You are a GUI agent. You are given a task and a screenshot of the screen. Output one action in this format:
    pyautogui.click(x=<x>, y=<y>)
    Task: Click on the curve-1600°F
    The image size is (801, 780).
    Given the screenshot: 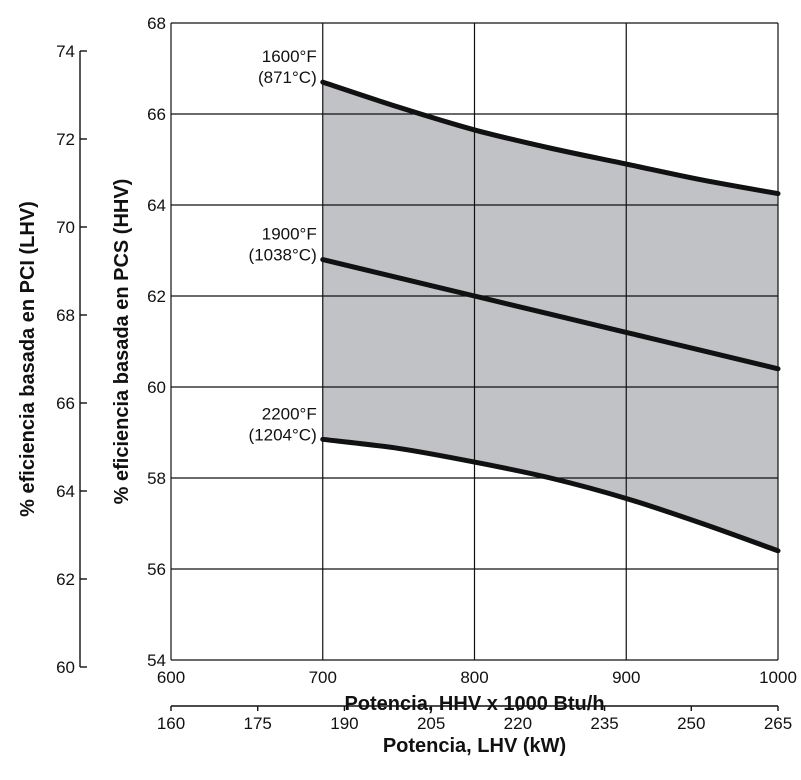 What is the action you would take?
    pyautogui.click(x=550, y=138)
    